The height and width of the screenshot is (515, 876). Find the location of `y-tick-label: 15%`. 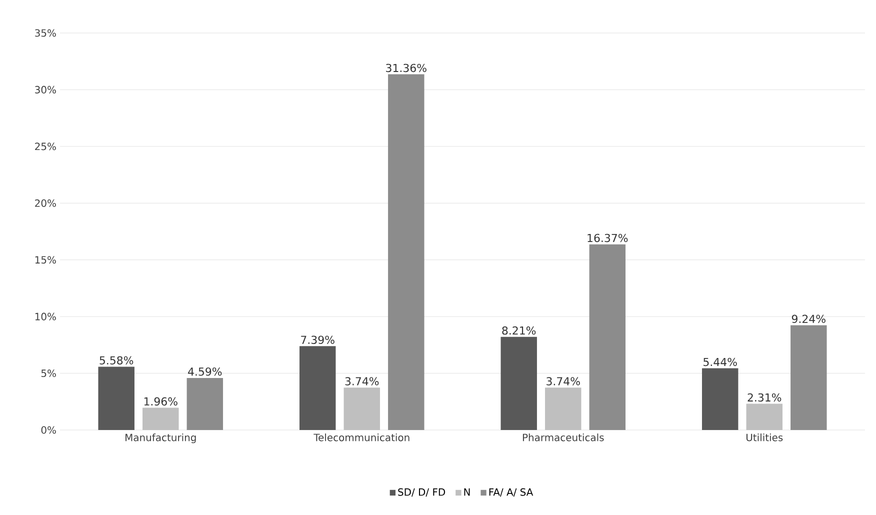

y-tick-label: 15% is located at coordinates (45, 260).